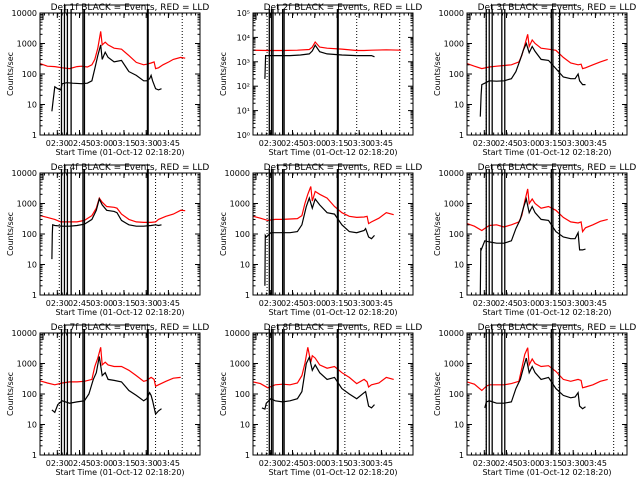  Describe the element at coordinates (130, 8) in the screenshot. I see `panel-title: Det 1f BLACK = Events, RED = LLD` at that location.